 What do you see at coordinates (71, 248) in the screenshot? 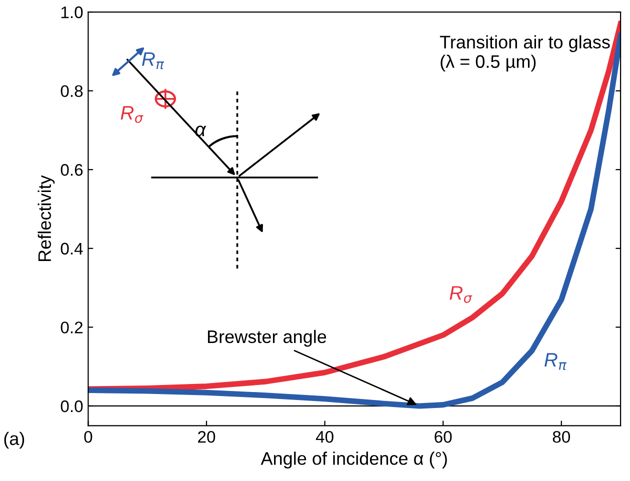
I see `y-tick-label: 0.4` at bounding box center [71, 248].